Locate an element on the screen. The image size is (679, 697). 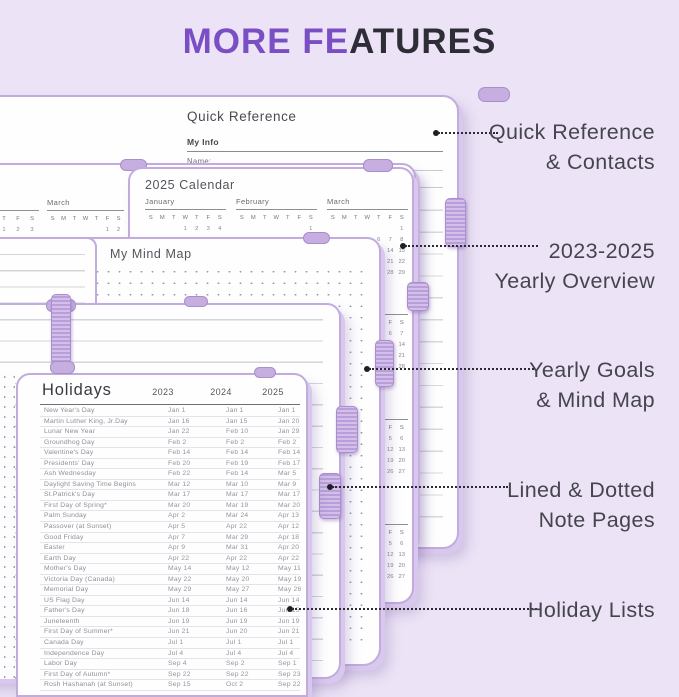
day-number: 6 is located at coordinates (390, 334).